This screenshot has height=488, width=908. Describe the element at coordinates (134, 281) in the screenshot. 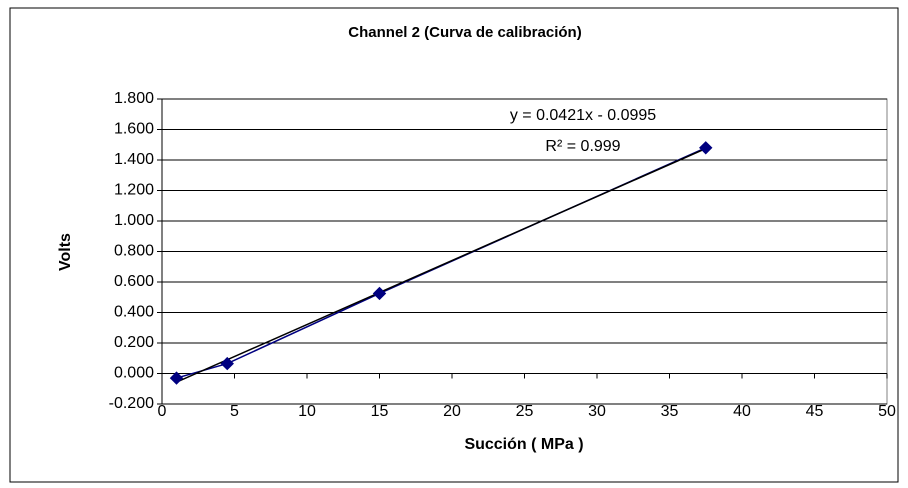

I see `y-tick-label: 0.600` at that location.